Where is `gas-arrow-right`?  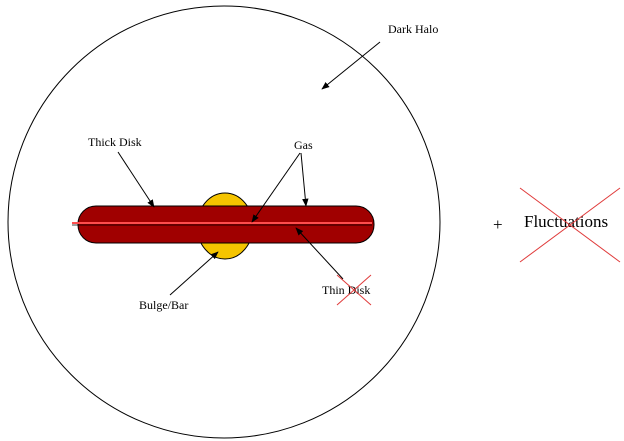
gas-arrow-right is located at coordinates (304, 179).